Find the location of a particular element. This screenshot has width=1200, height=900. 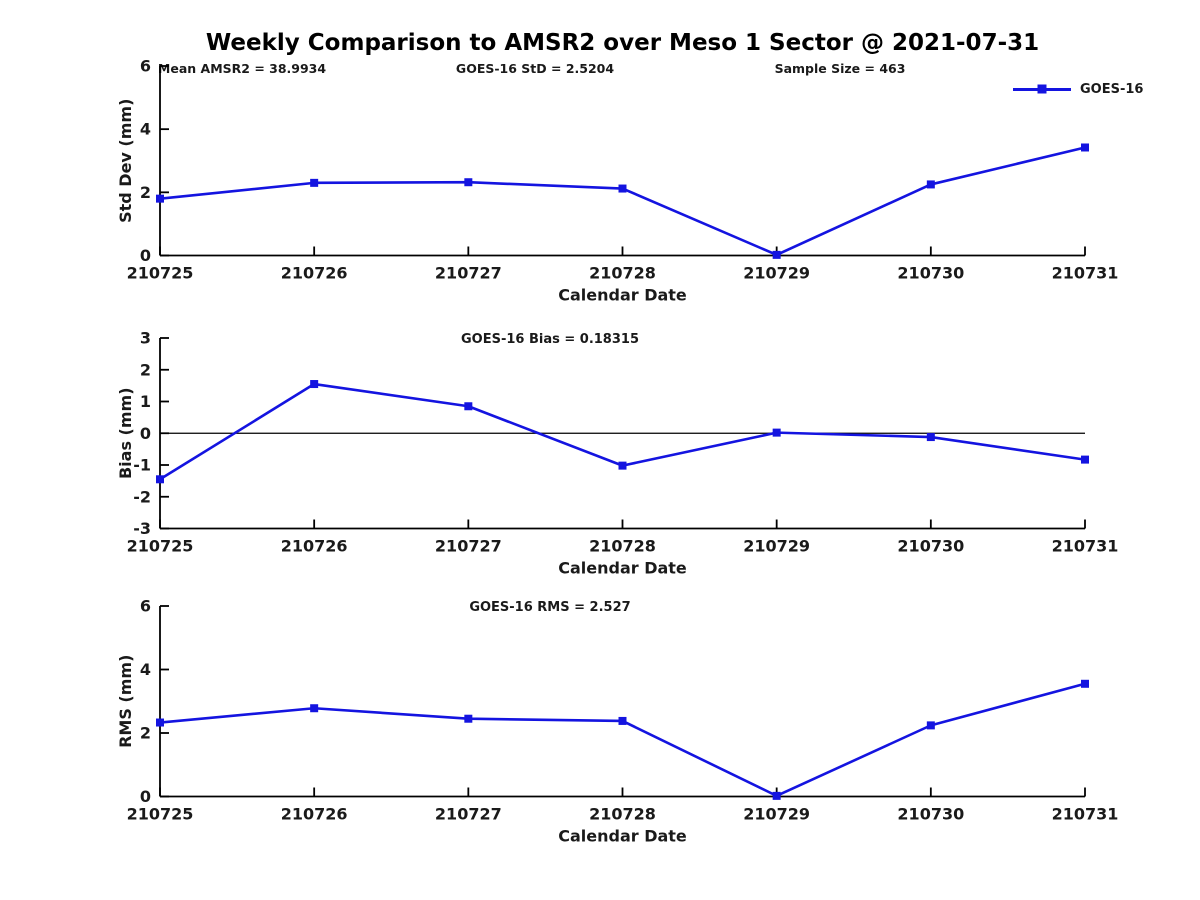

annotation-mean-amsr2: Mean AMSR2 = 38.9934 is located at coordinates (242, 68).